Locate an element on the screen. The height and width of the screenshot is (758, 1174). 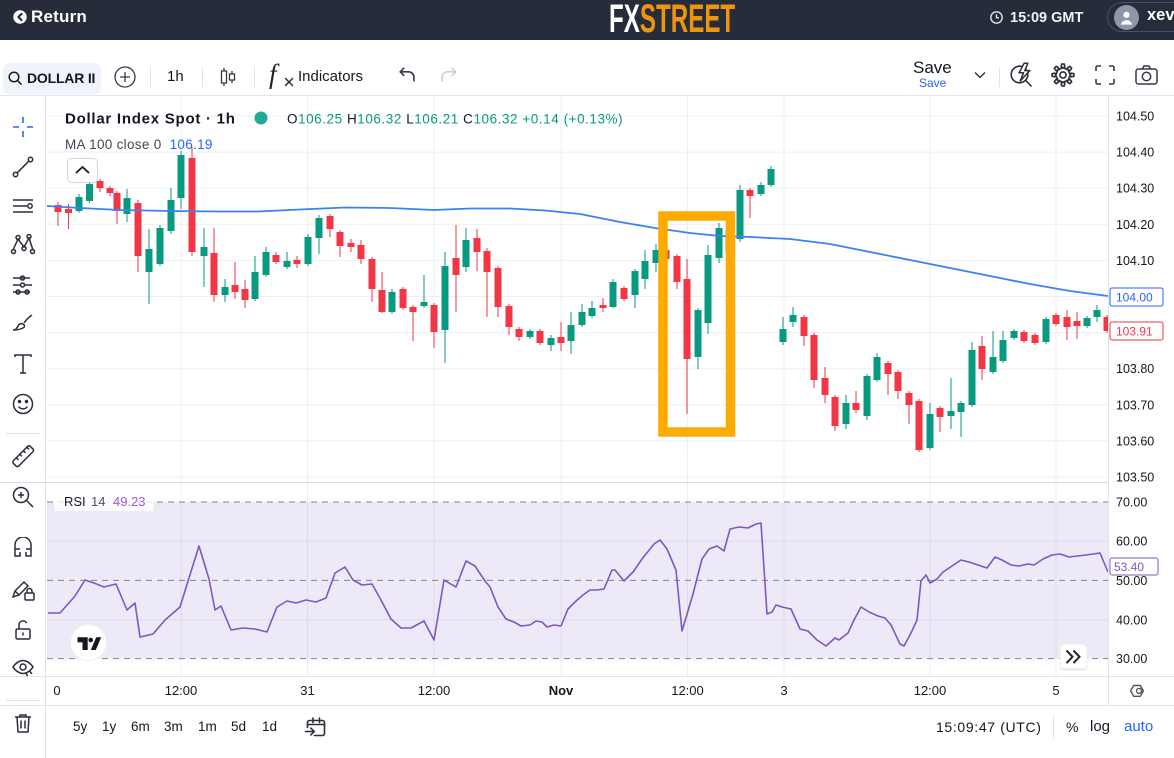
svg-text: 50.00 is located at coordinates (1131, 581).